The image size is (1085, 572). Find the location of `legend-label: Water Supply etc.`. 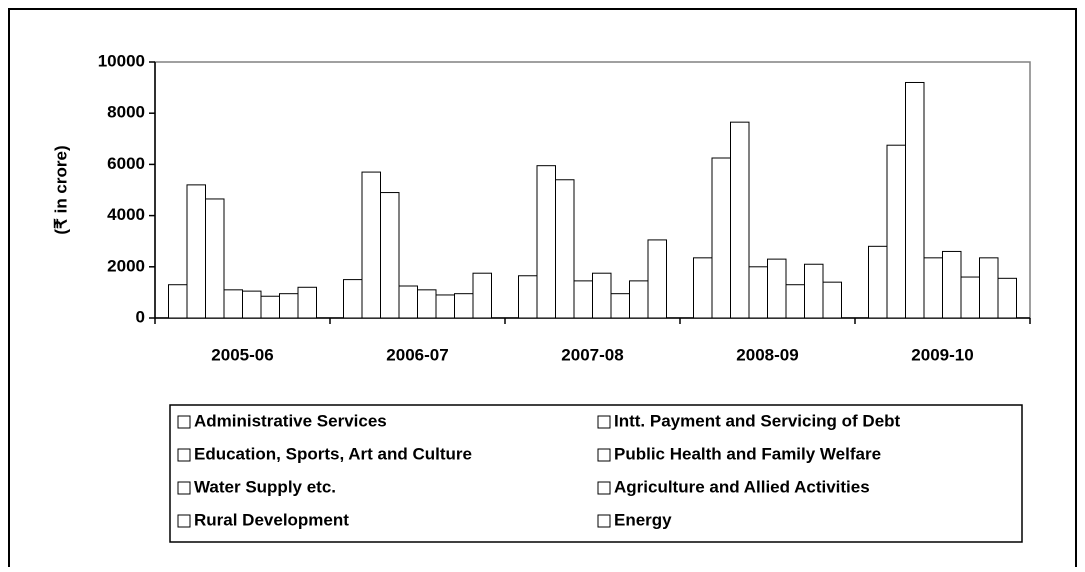

legend-label: Water Supply etc. is located at coordinates (265, 486).